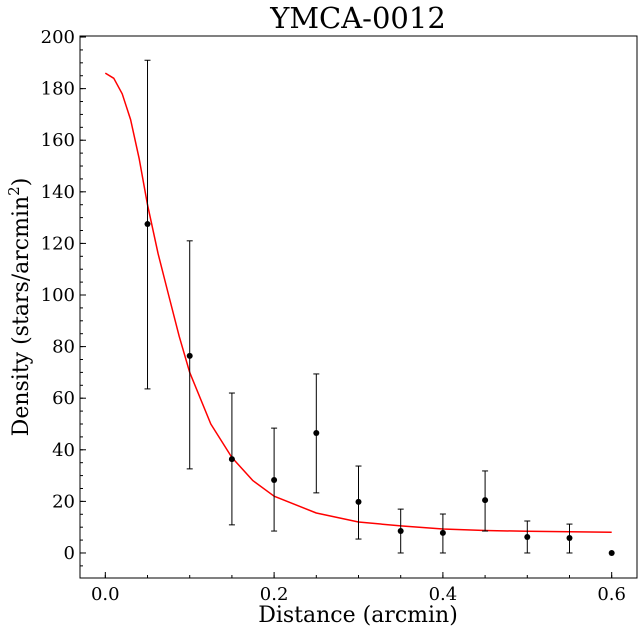 This screenshot has height=633, width=644. What do you see at coordinates (58, 192) in the screenshot?
I see `y-tick-label: 140` at bounding box center [58, 192].